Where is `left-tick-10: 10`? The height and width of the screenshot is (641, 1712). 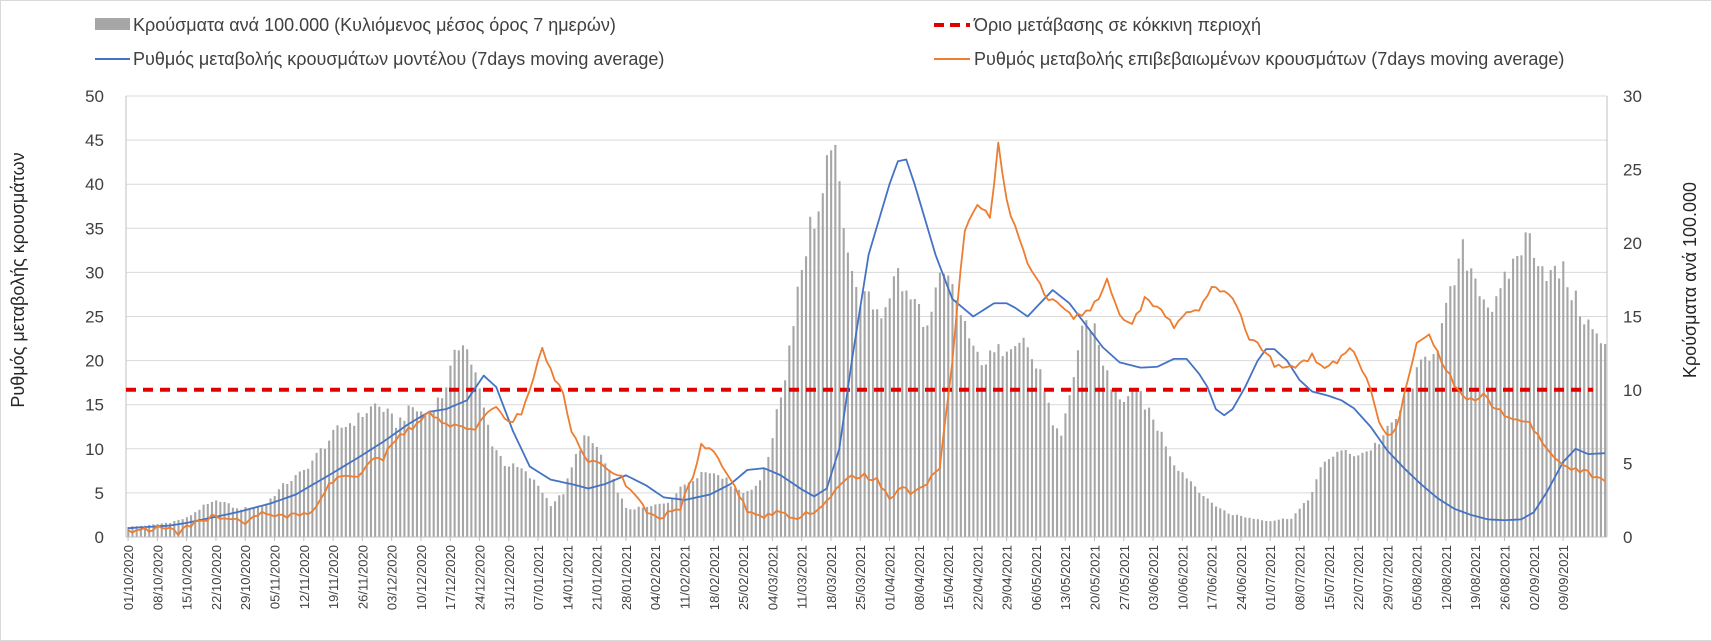 left-tick-10: 10 is located at coordinates (94, 449).